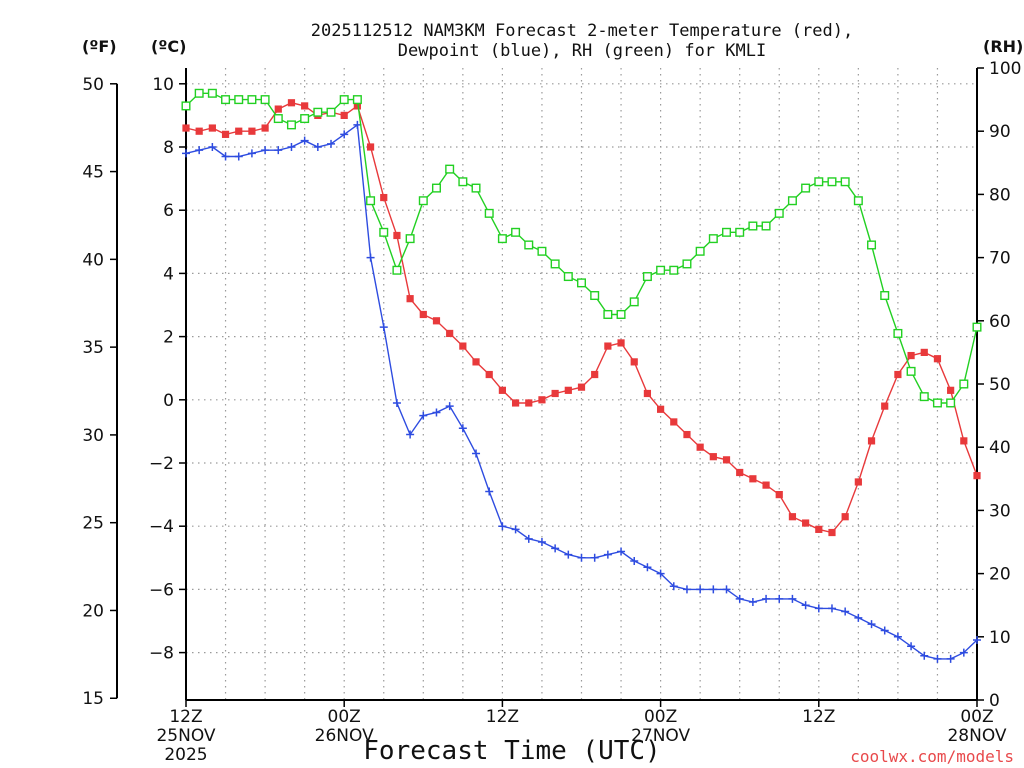 Image resolution: width=1024 pixels, height=768 pixels. Describe the element at coordinates (1005, 69) in the screenshot. I see `rh-tick-label: 100` at that location.